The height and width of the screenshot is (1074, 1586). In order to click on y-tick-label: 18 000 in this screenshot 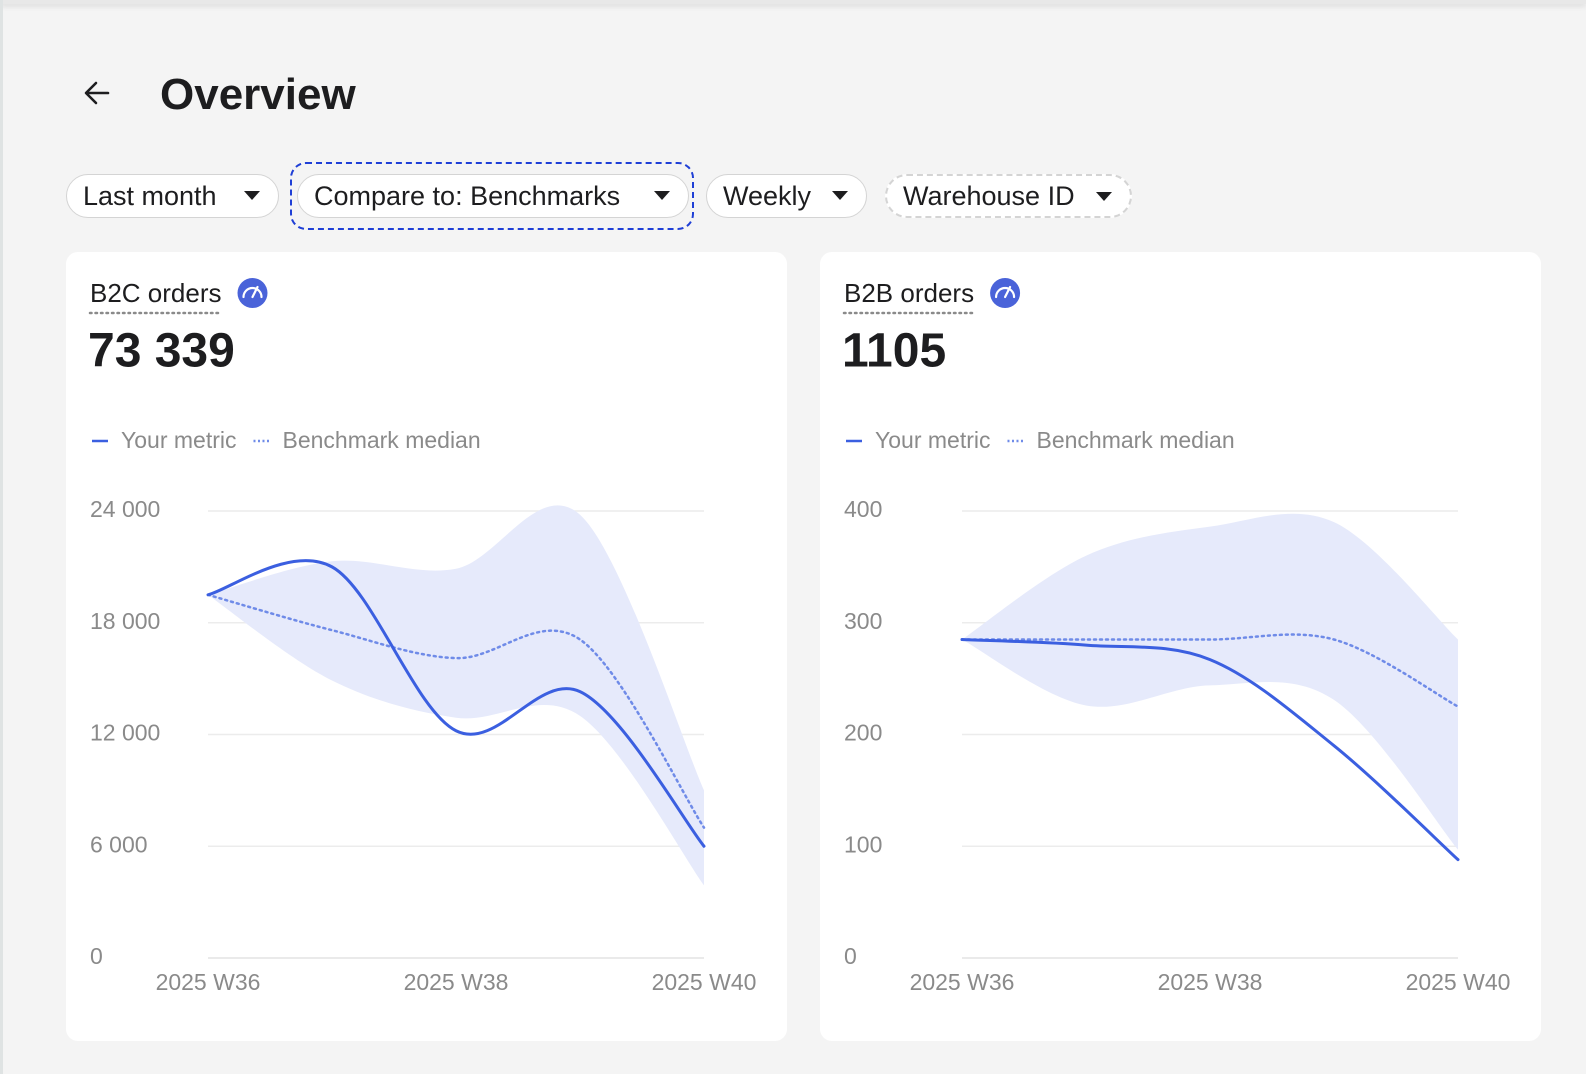, I will do `click(125, 621)`.